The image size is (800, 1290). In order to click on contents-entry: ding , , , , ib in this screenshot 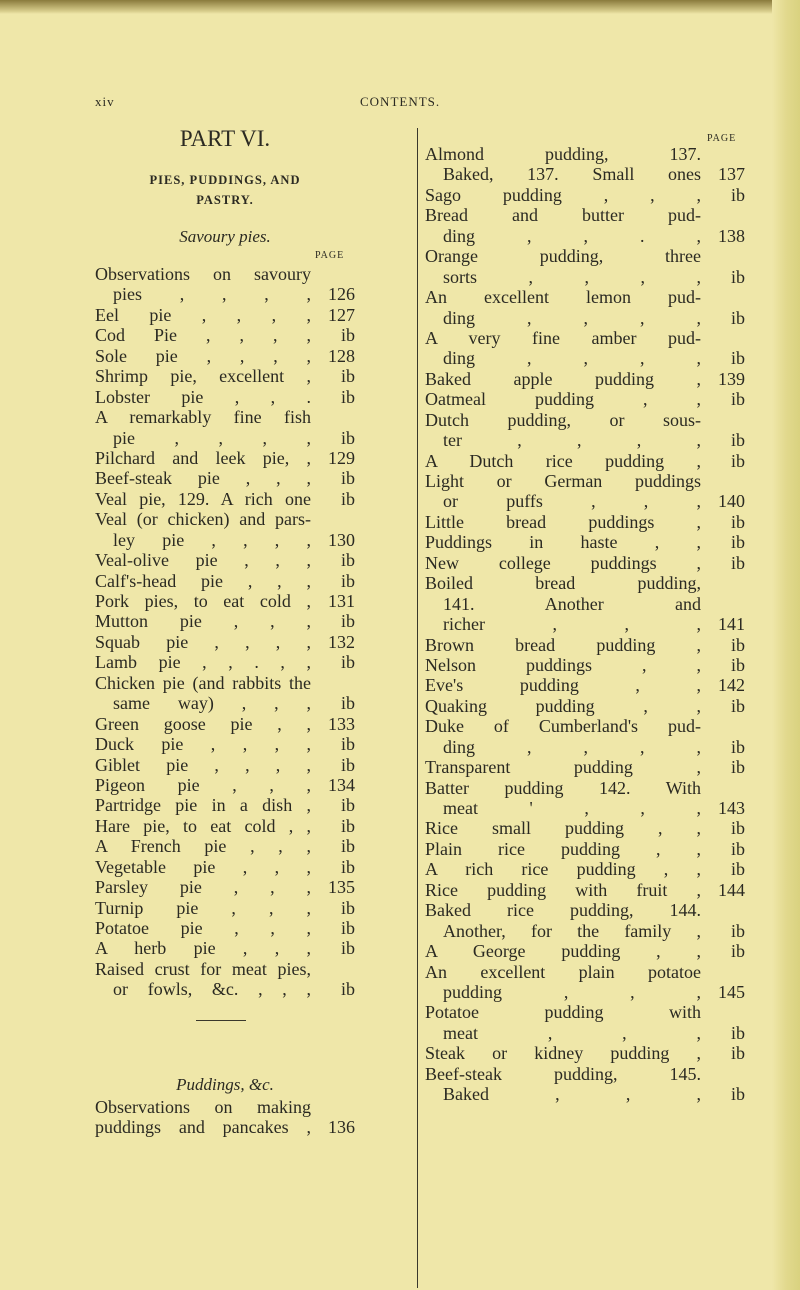, I will do `click(585, 318)`.